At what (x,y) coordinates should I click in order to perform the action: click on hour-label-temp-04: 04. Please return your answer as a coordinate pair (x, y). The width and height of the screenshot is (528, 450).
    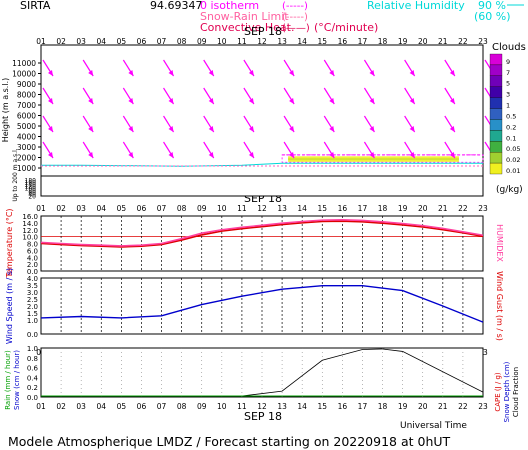
    Looking at the image, I should click on (101, 208).